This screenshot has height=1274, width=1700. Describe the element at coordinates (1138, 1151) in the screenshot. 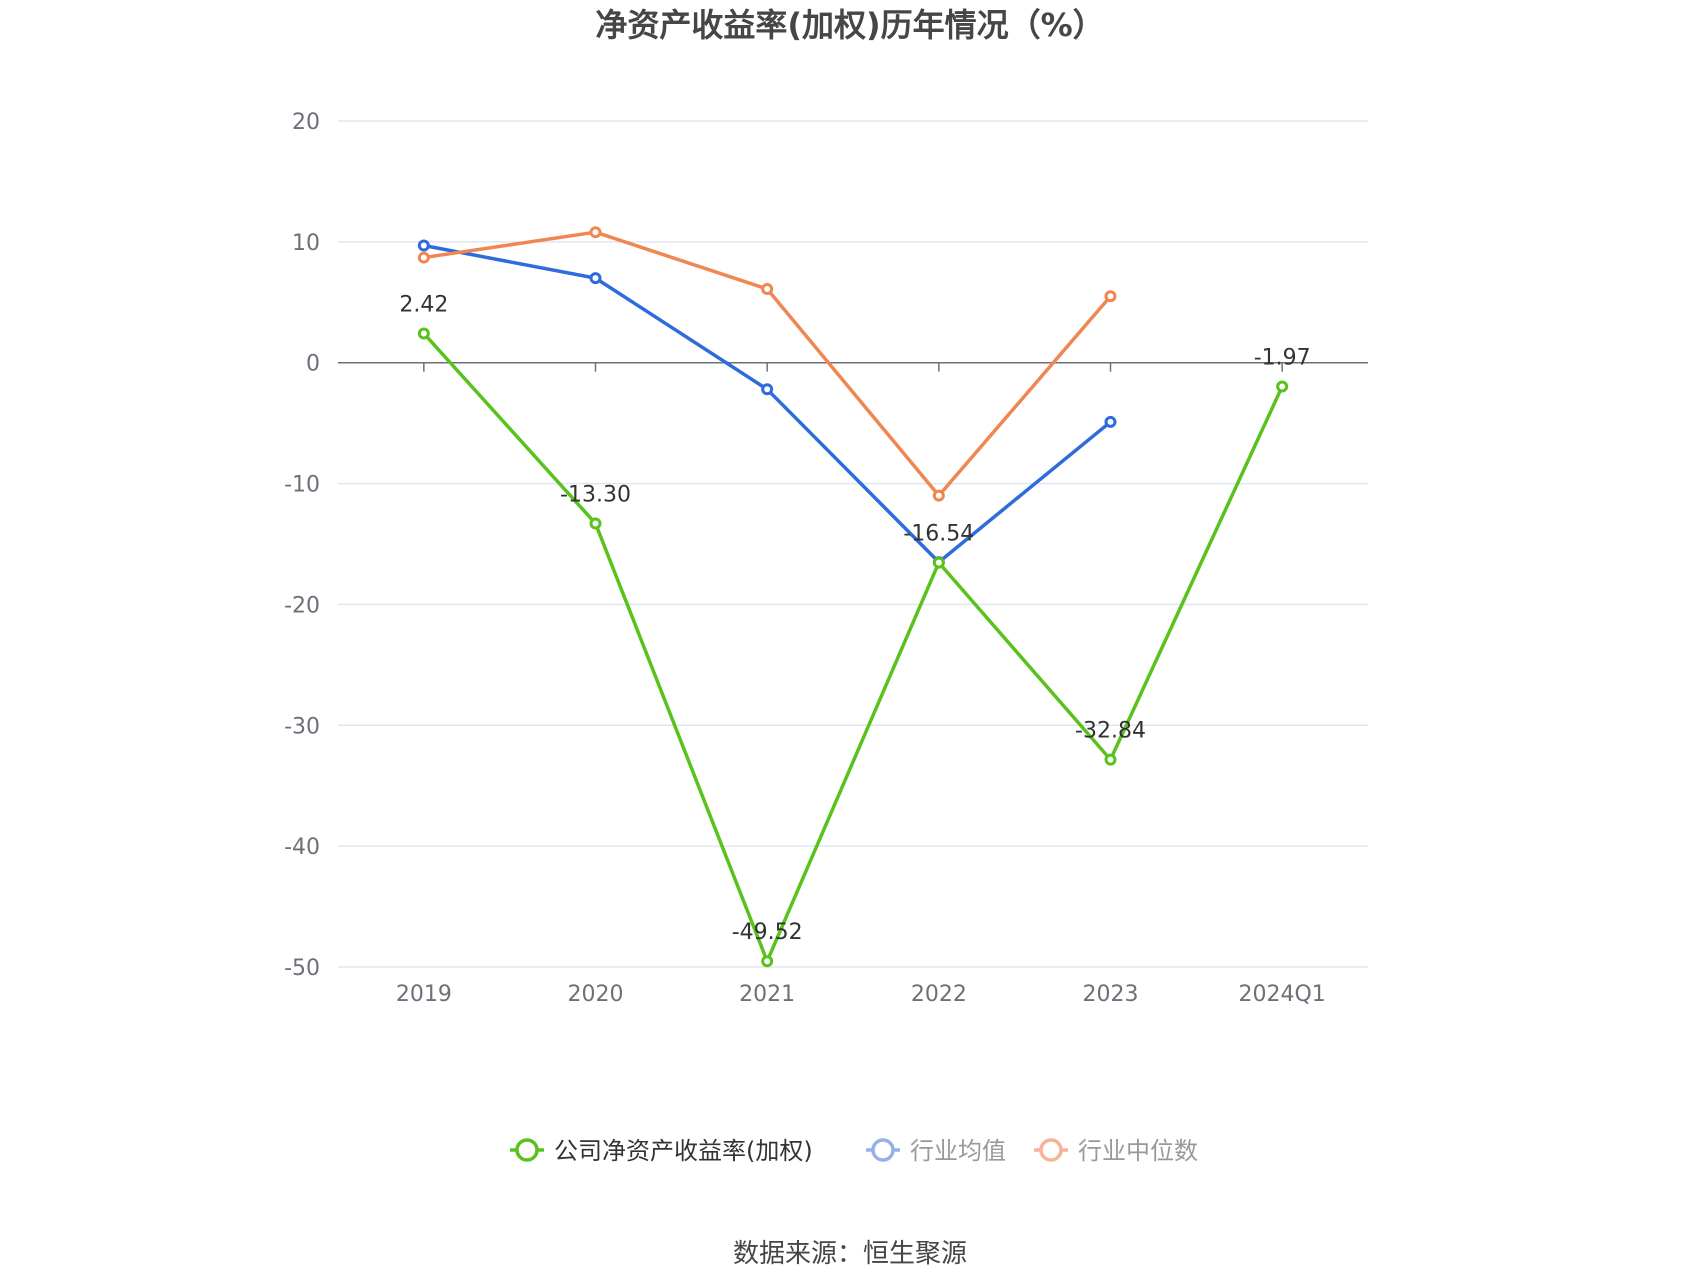

I see `legend-label: 行业中位数` at that location.